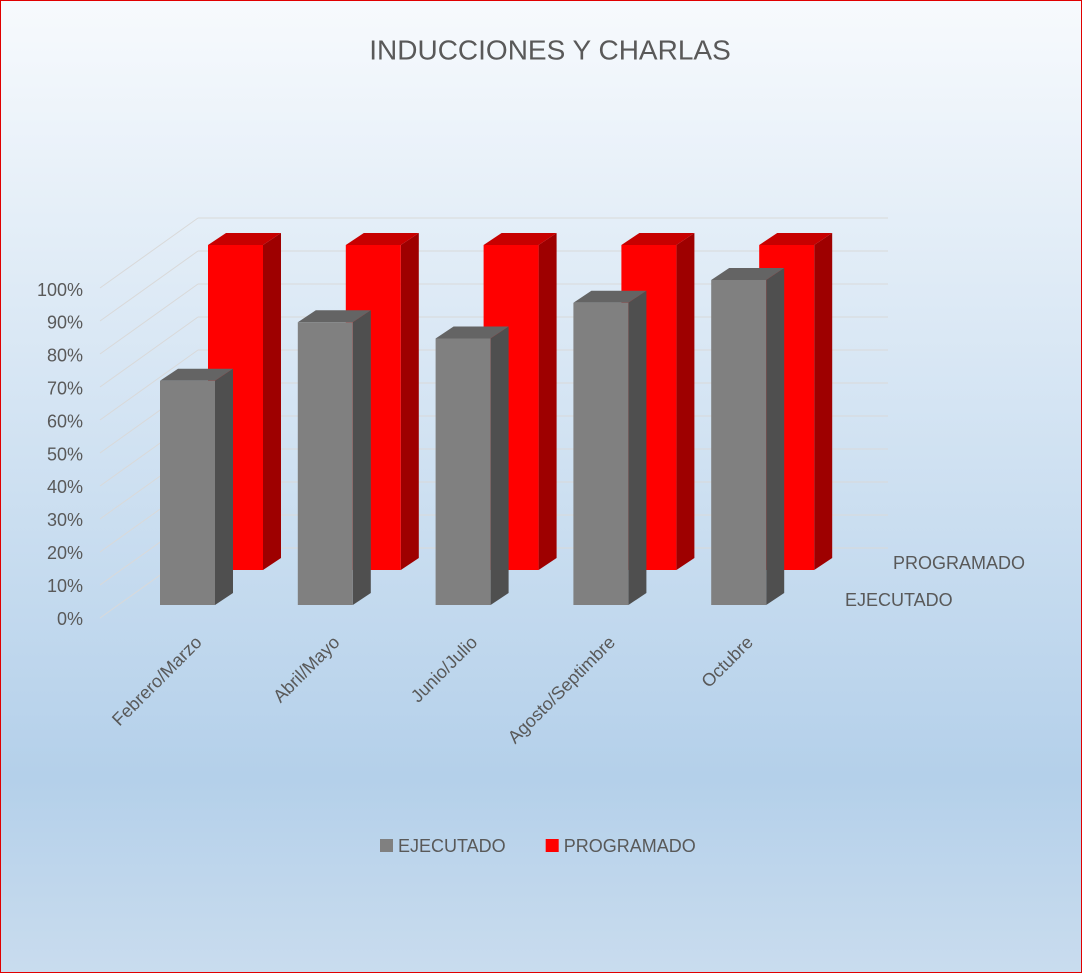 This screenshot has height=973, width=1082. I want to click on legend-label: PROGRAMADO, so click(630, 846).